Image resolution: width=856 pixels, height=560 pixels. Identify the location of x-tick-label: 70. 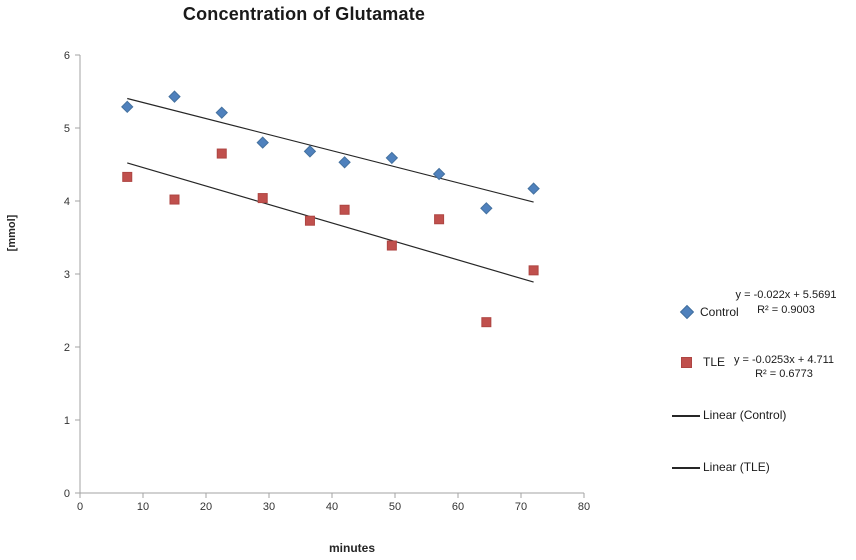
(521, 507).